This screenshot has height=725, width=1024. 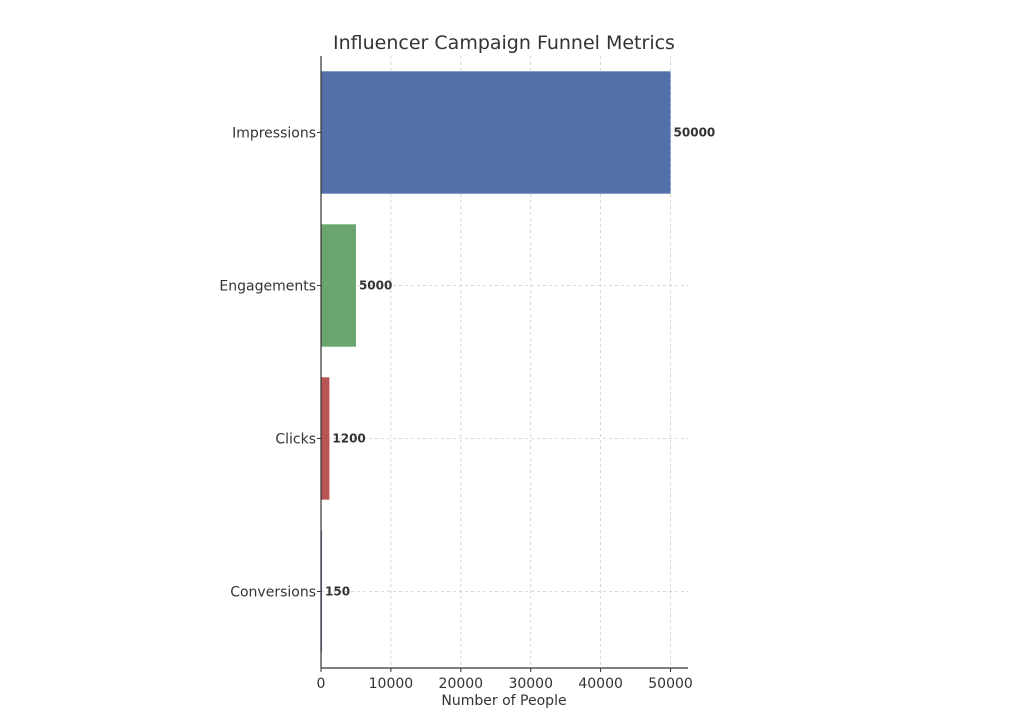 I want to click on data-label: 50000, so click(x=695, y=133).